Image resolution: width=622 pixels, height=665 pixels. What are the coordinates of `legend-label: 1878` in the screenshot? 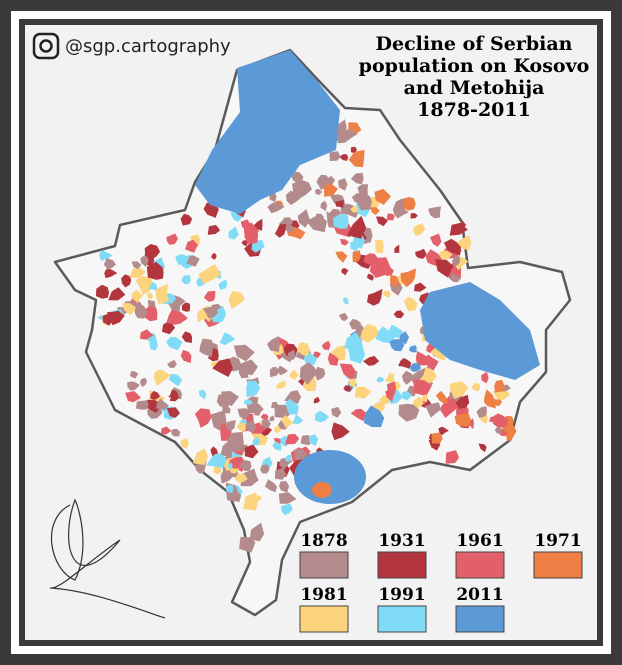 It's located at (323, 541).